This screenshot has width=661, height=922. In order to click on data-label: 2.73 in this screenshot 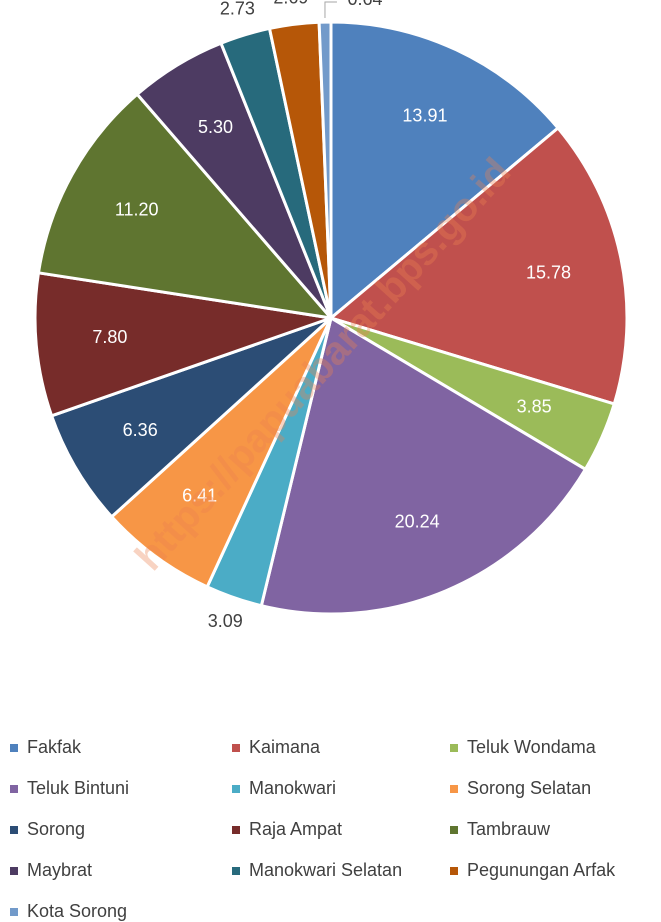, I will do `click(237, 9)`.